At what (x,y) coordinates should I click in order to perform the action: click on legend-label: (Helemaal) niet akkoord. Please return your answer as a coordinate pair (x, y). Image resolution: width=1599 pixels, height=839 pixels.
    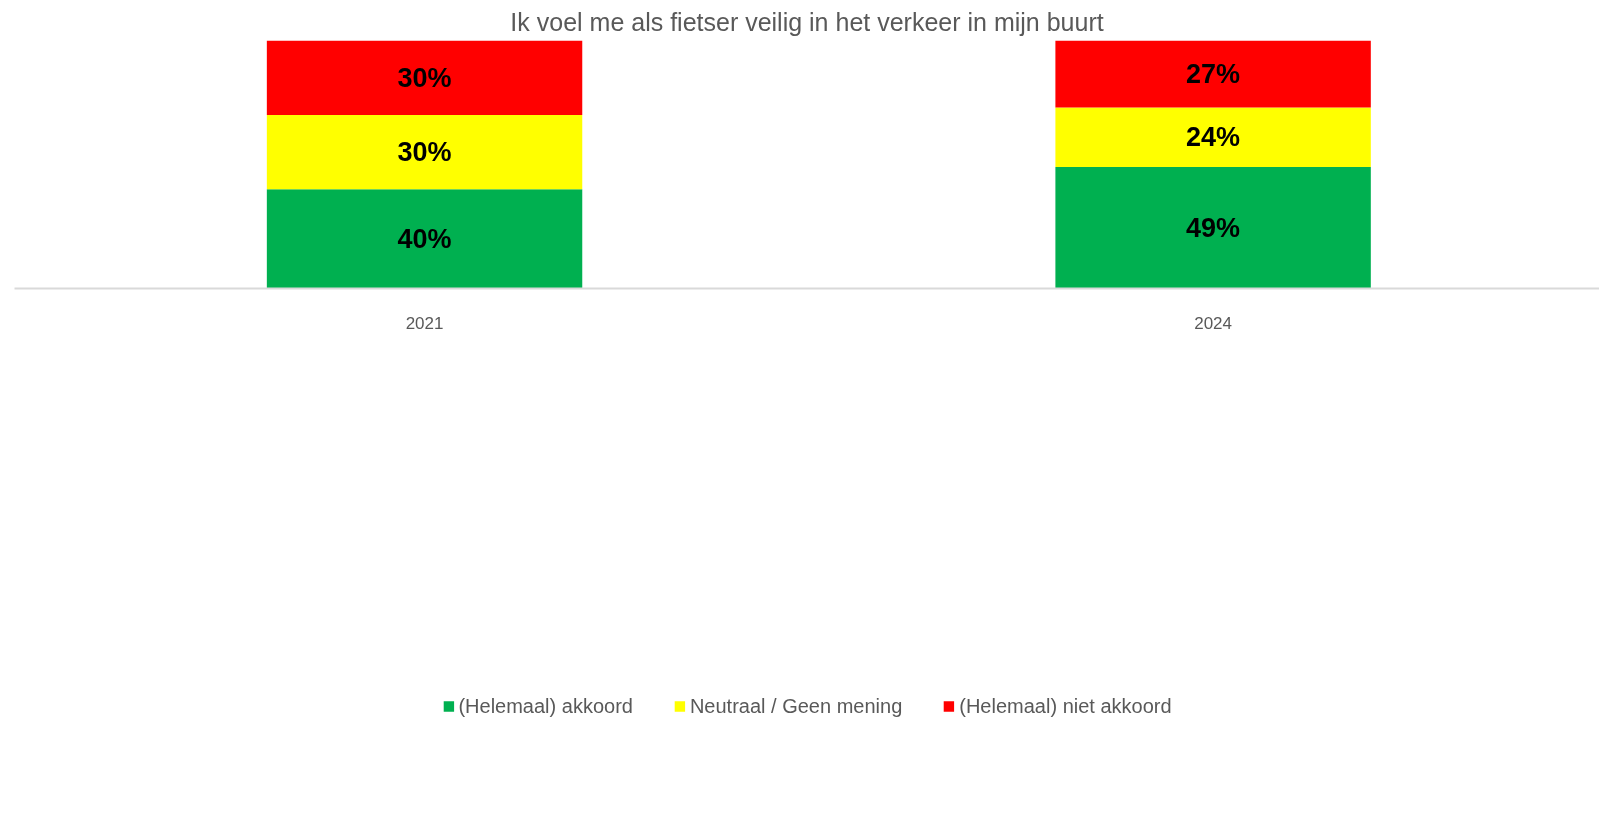
    Looking at the image, I should click on (1065, 706).